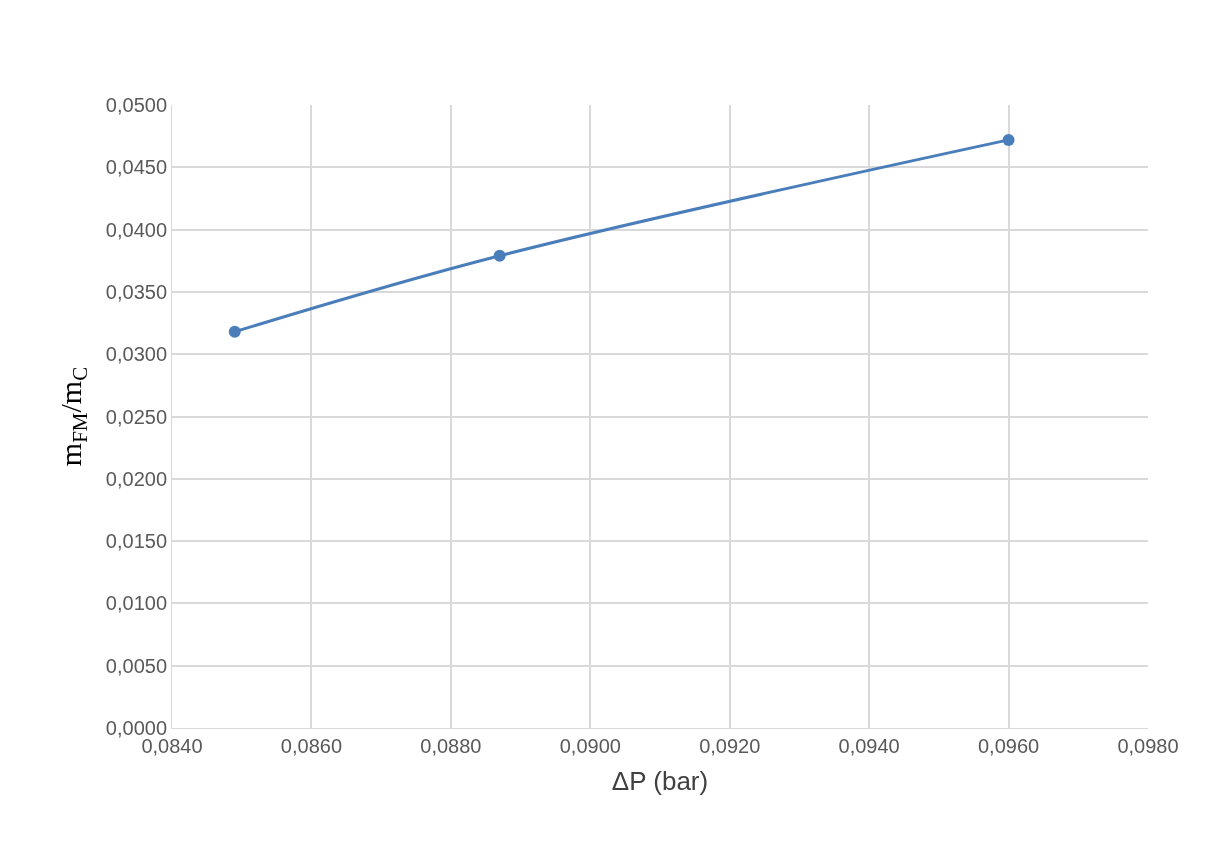  I want to click on x-axis-title: ΔP (bar), so click(660, 780).